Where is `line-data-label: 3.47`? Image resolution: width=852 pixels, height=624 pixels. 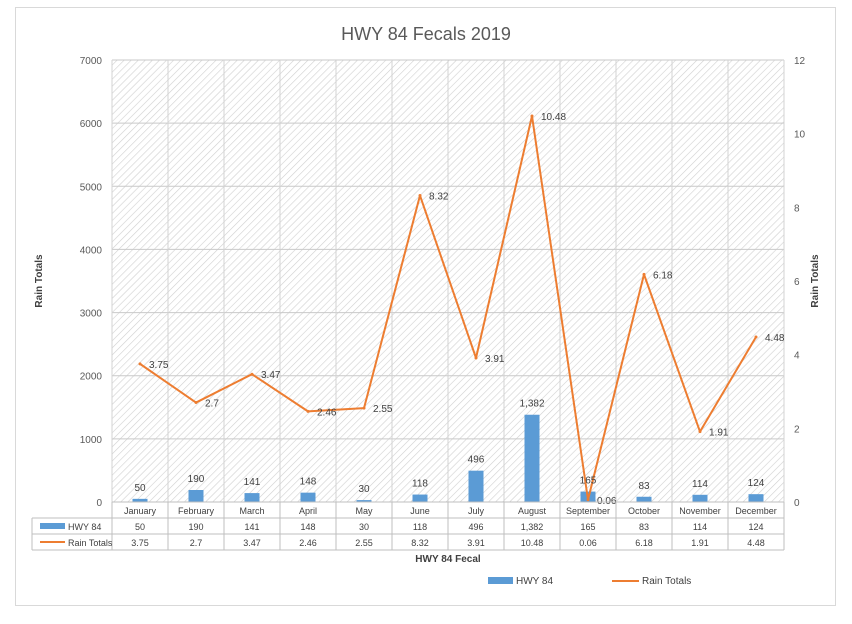
line-data-label: 3.47 is located at coordinates (271, 375).